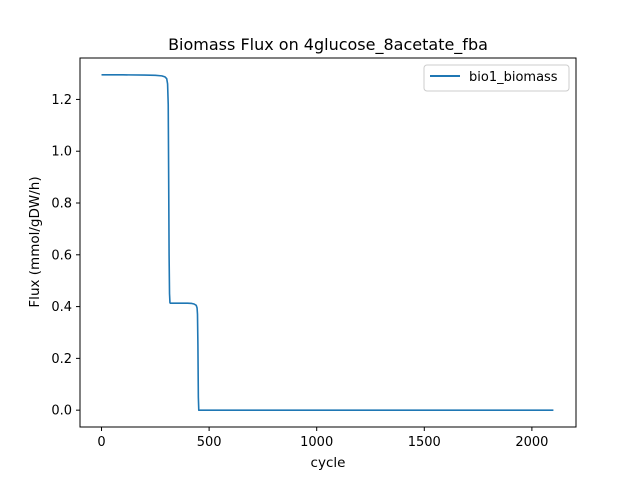  I want to click on y-axis-label: Flux (mmol/gDW/h), so click(35, 241).